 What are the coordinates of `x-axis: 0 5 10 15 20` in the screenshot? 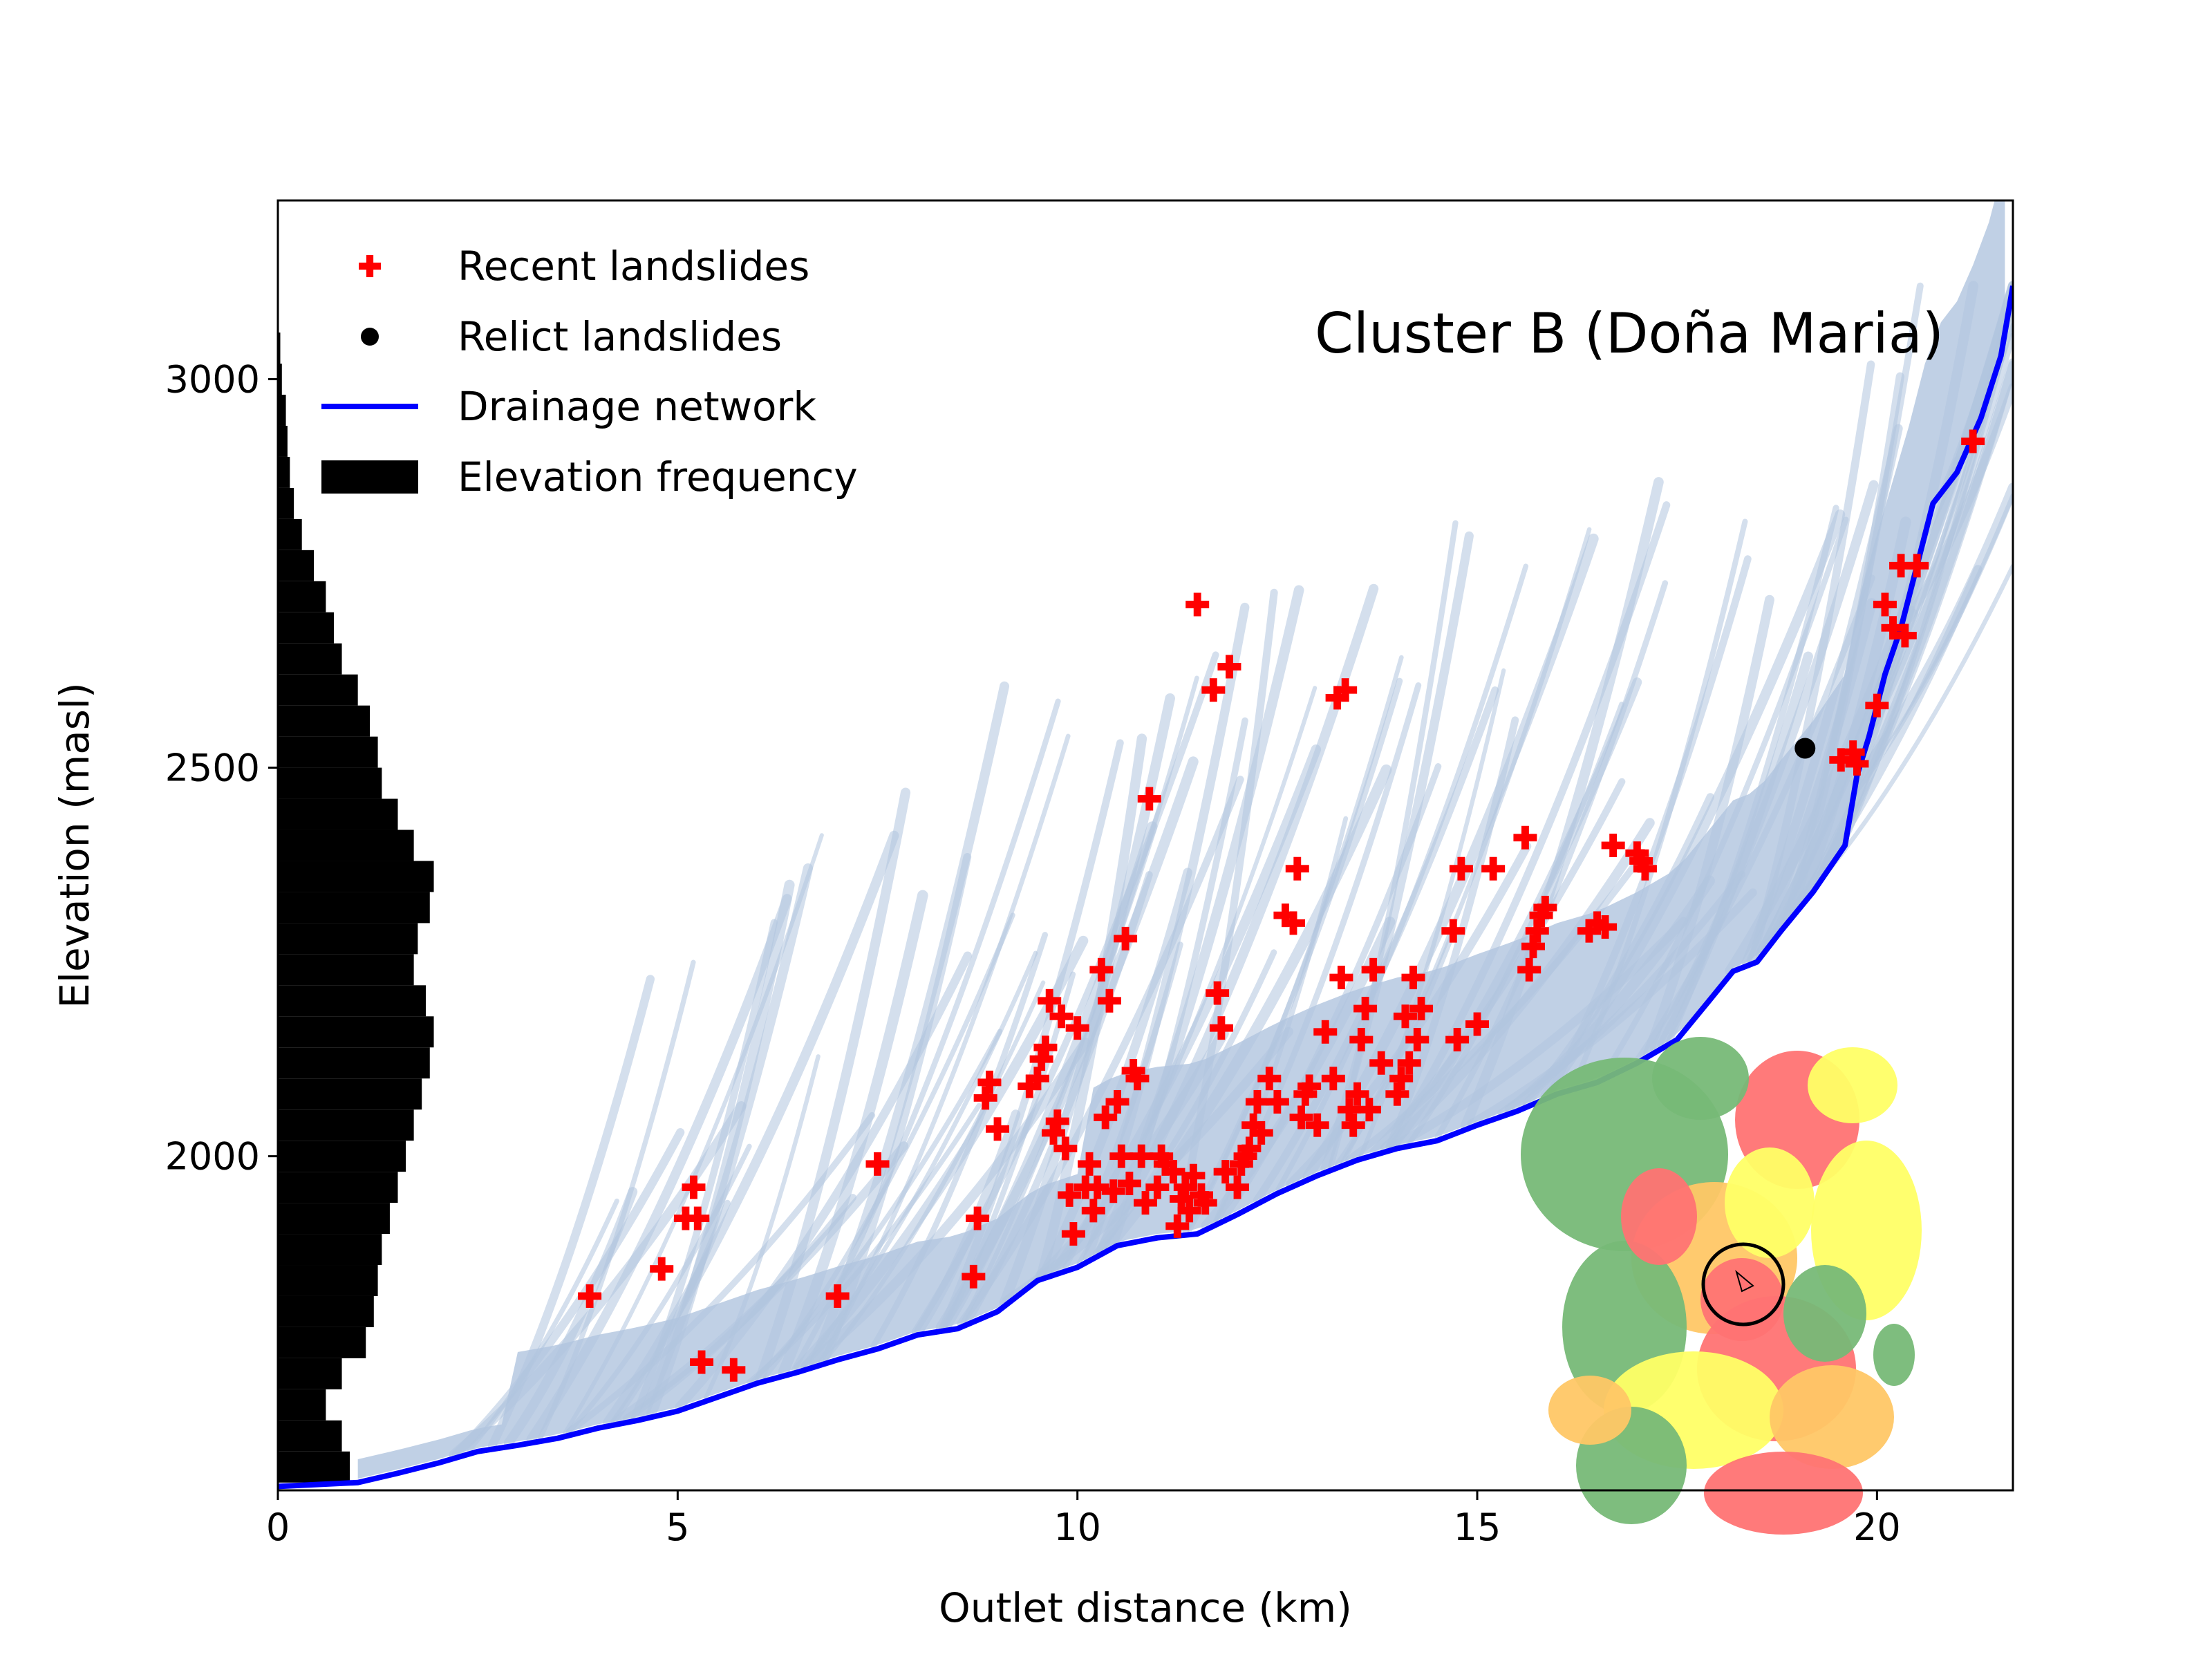 It's located at (1083, 1520).